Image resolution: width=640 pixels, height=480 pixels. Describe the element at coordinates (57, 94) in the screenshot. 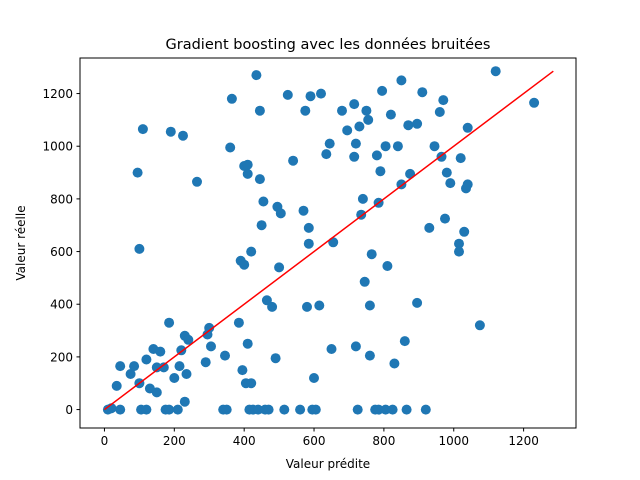

I see `y-tick-label: 1200` at that location.